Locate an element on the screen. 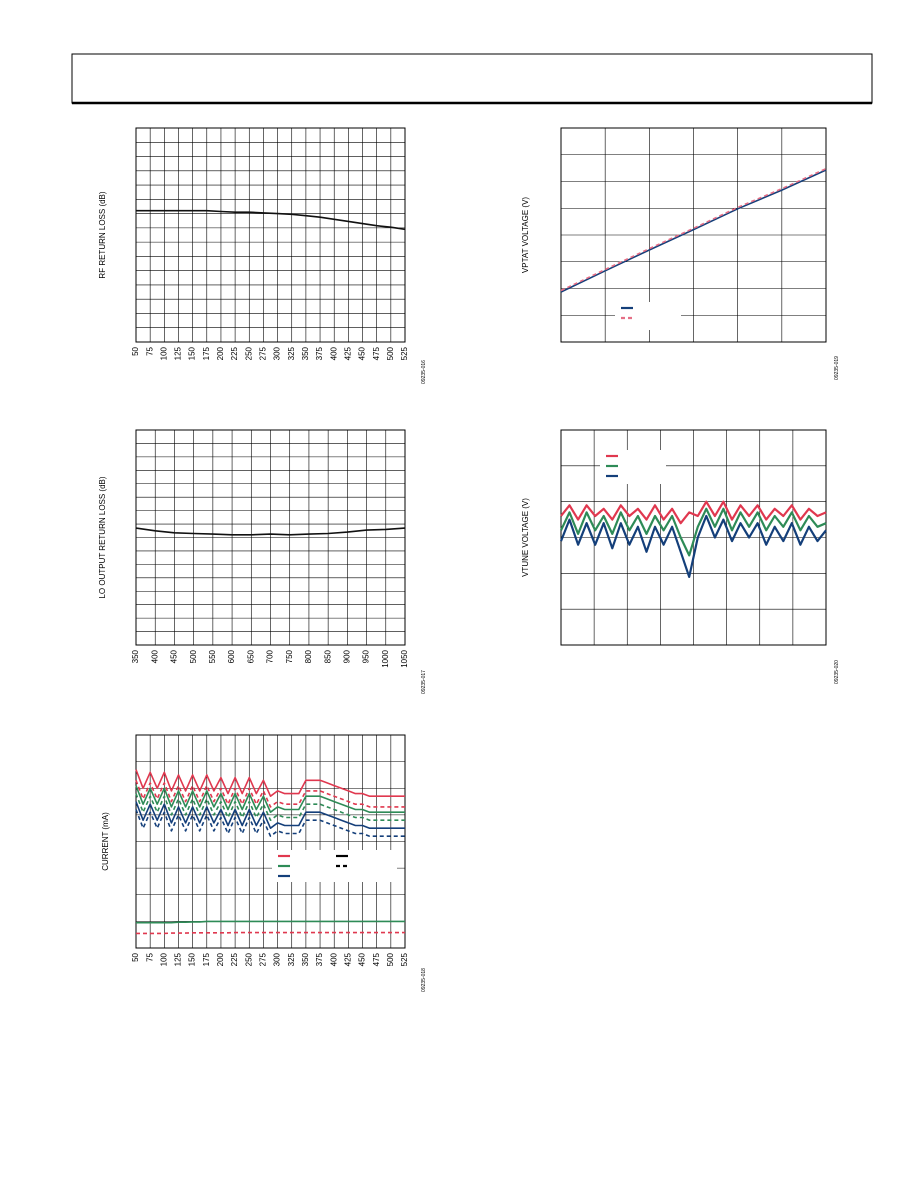  header-box is located at coordinates (472, 78).